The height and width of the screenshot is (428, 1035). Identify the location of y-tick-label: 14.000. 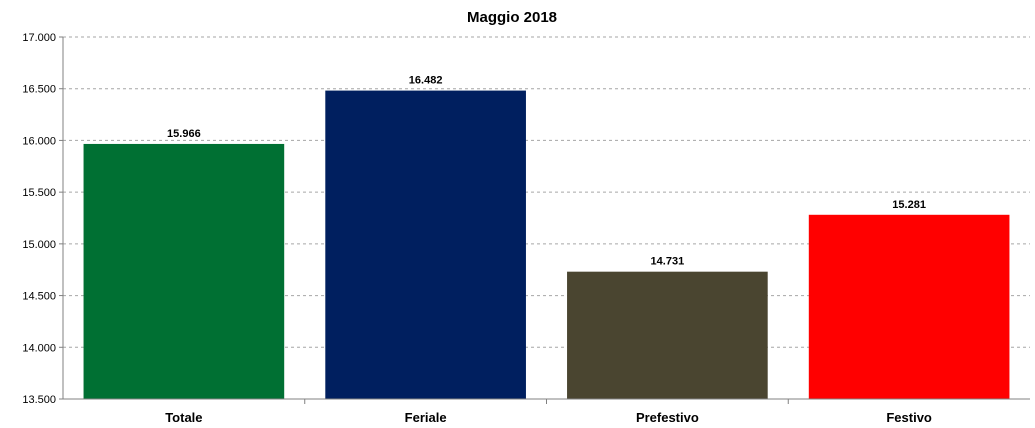
(39, 348).